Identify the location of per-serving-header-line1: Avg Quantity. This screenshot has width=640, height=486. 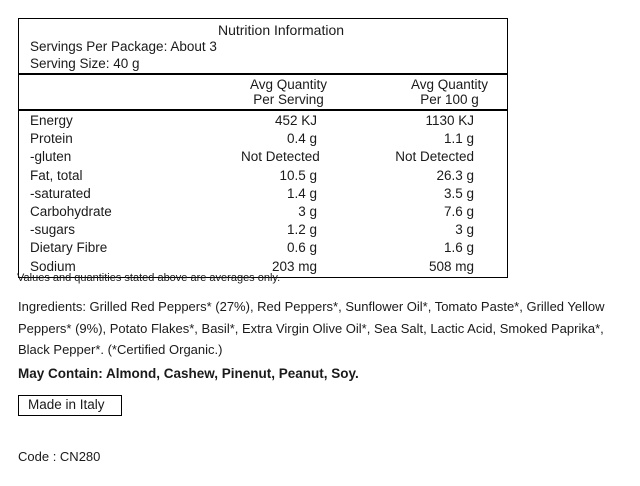
(288, 84).